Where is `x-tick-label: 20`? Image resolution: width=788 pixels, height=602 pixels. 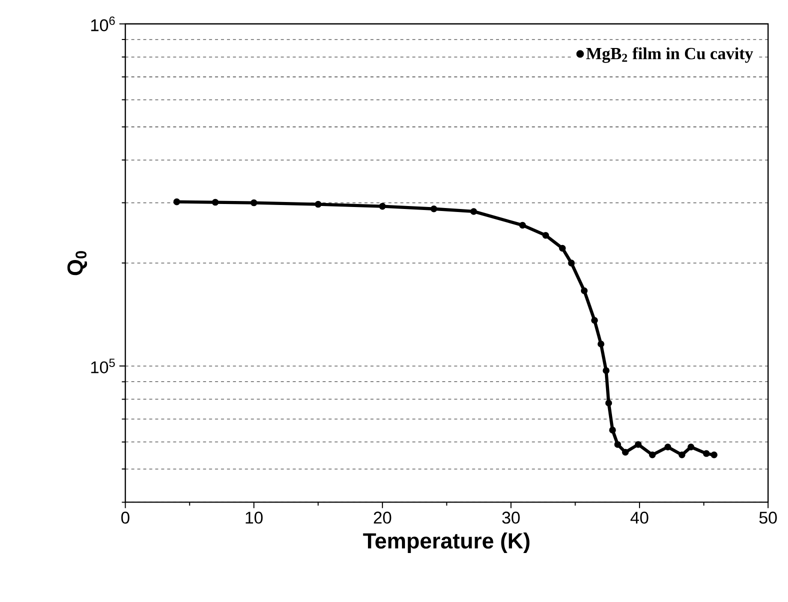
x-tick-label: 20 is located at coordinates (383, 518).